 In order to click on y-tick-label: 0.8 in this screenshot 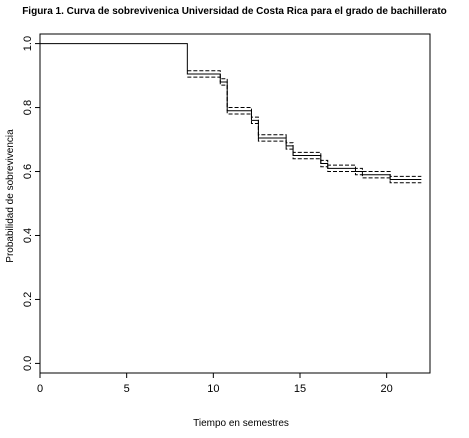, I will do `click(28, 107)`.